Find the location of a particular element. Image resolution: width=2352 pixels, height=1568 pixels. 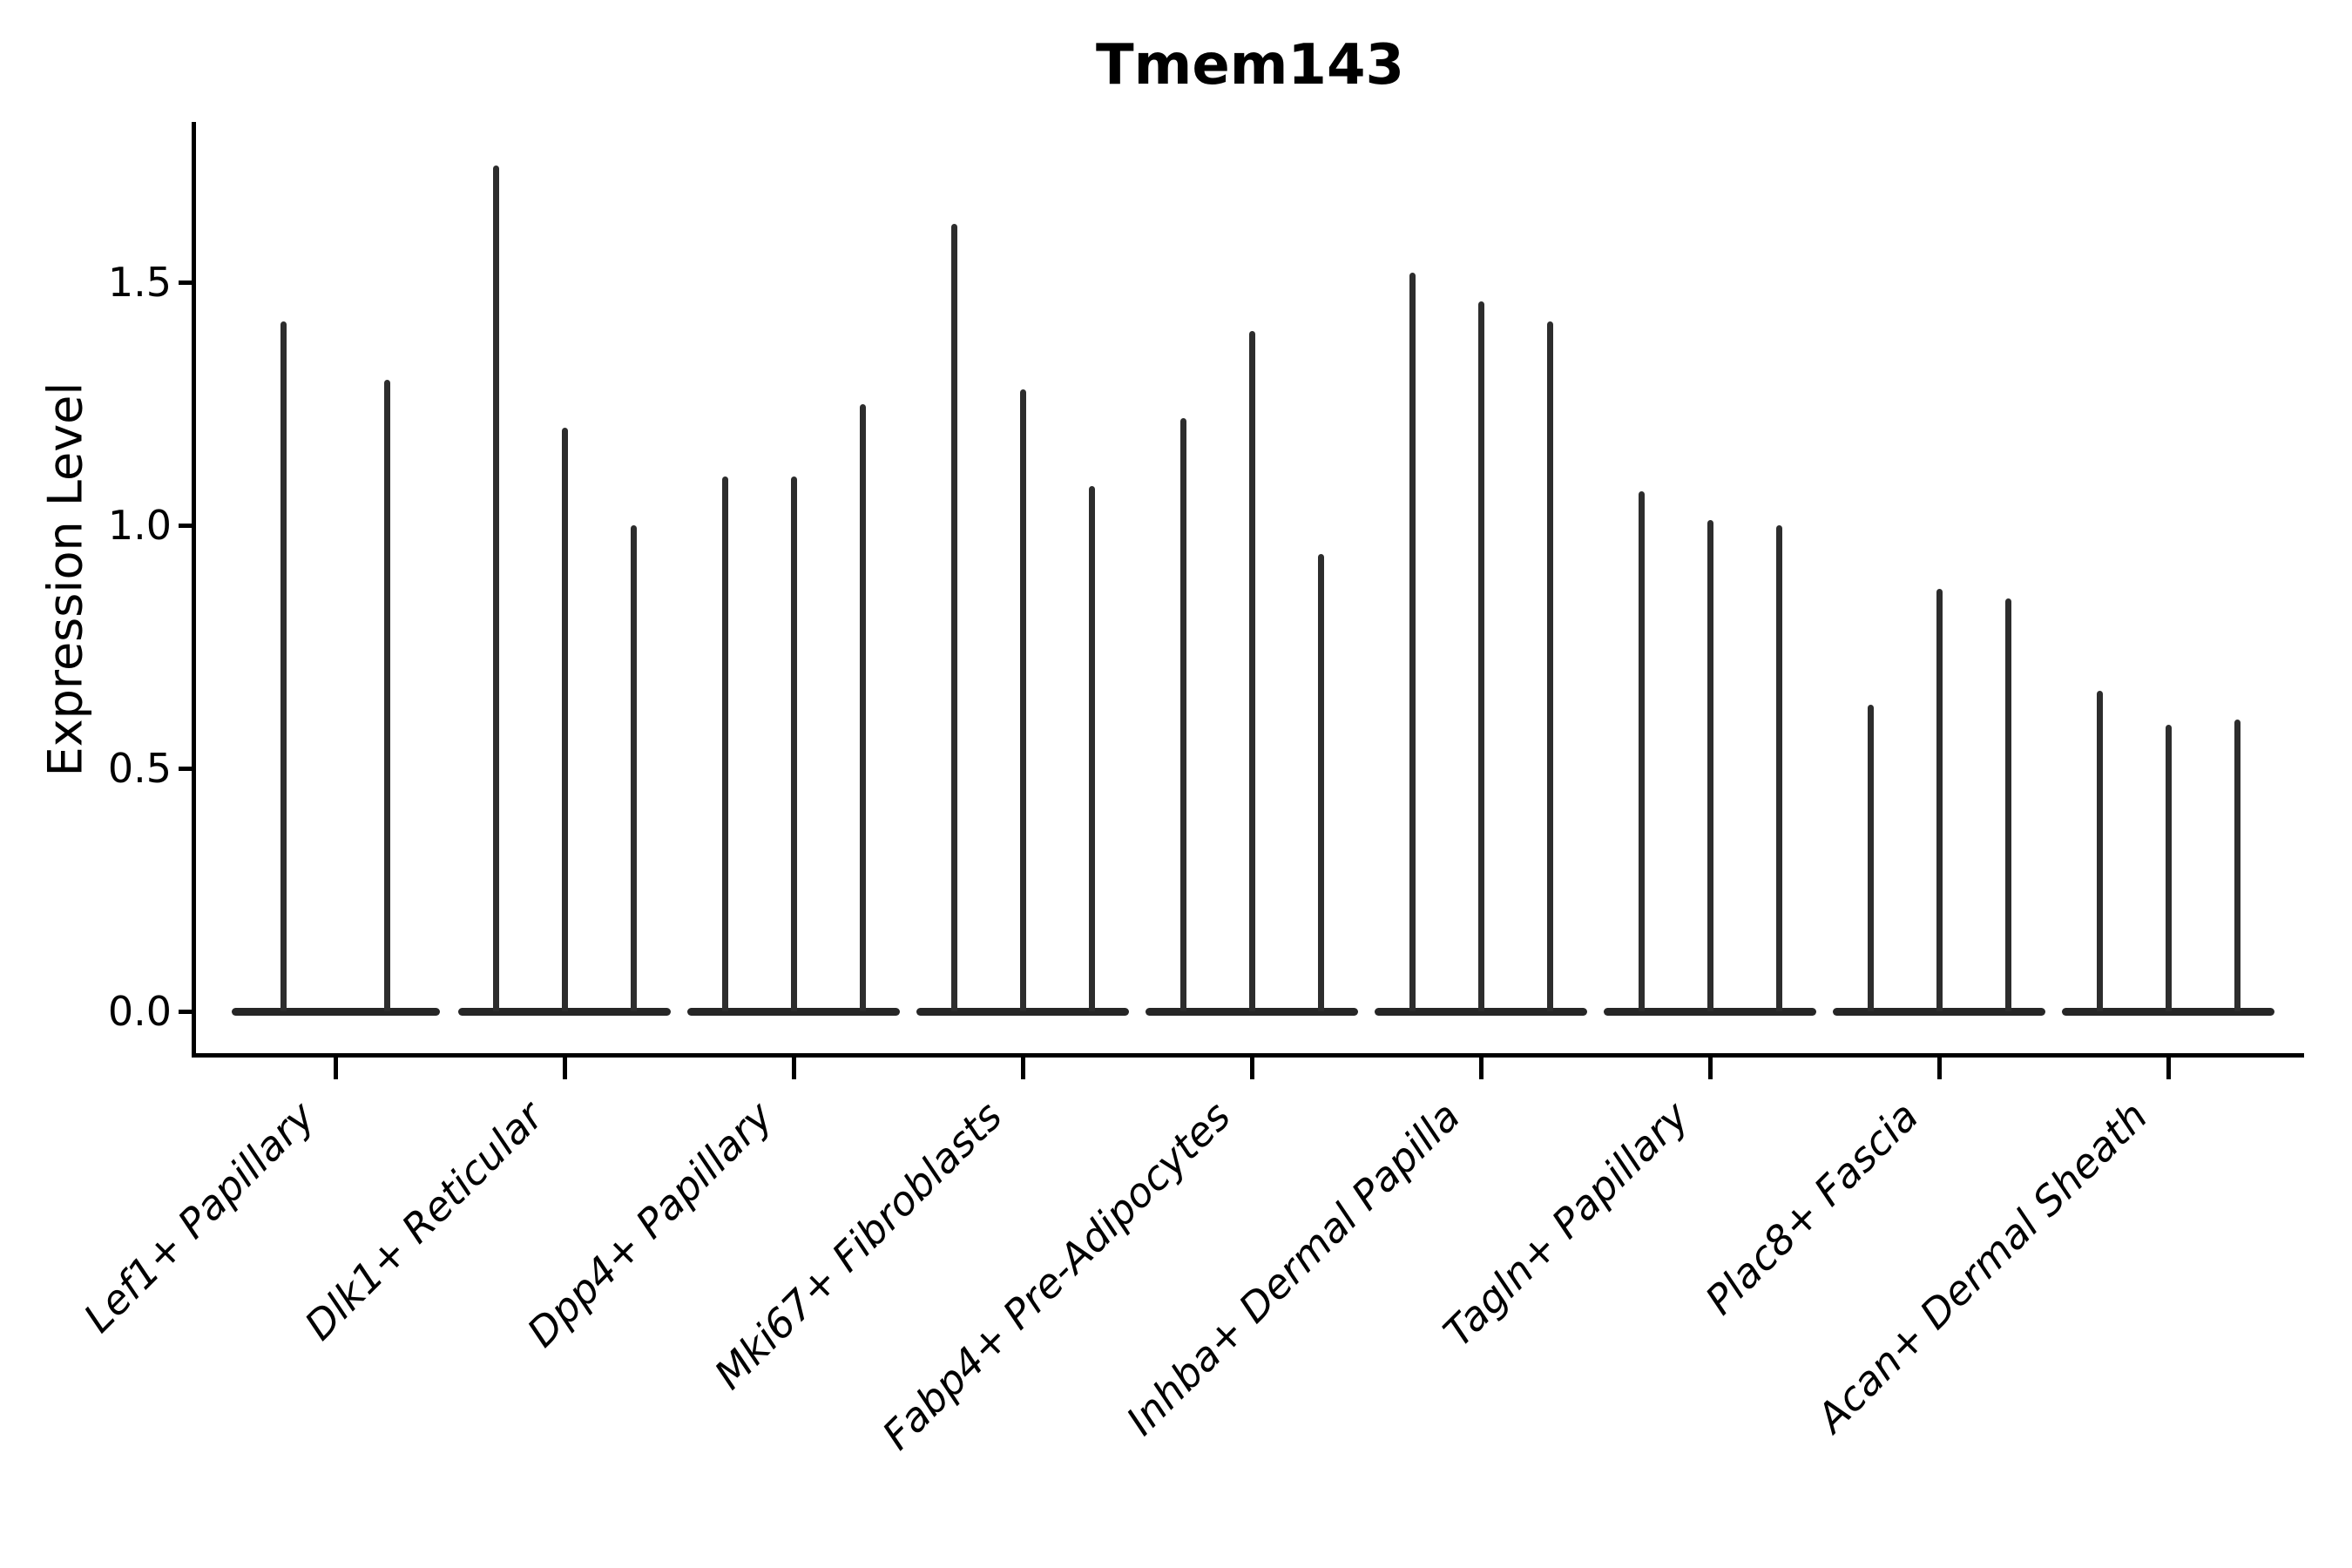

x-tick-label: Dlk1+ Reticular is located at coordinates (424, 1221).